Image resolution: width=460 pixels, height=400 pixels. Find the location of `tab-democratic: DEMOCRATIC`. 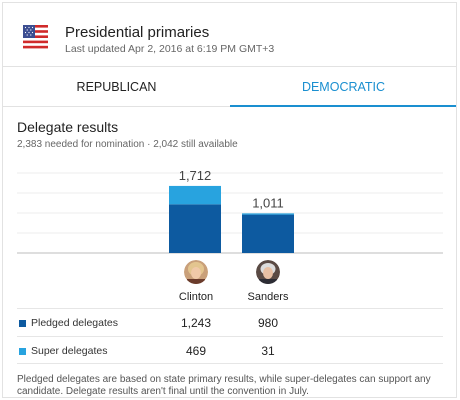

tab-democratic: DEMOCRATIC is located at coordinates (343, 87).